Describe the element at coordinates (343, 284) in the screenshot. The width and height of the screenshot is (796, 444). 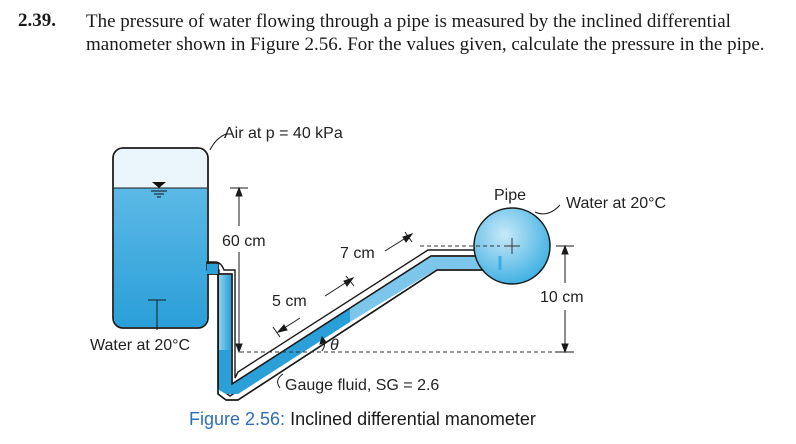
I see `dimension-incline` at that location.